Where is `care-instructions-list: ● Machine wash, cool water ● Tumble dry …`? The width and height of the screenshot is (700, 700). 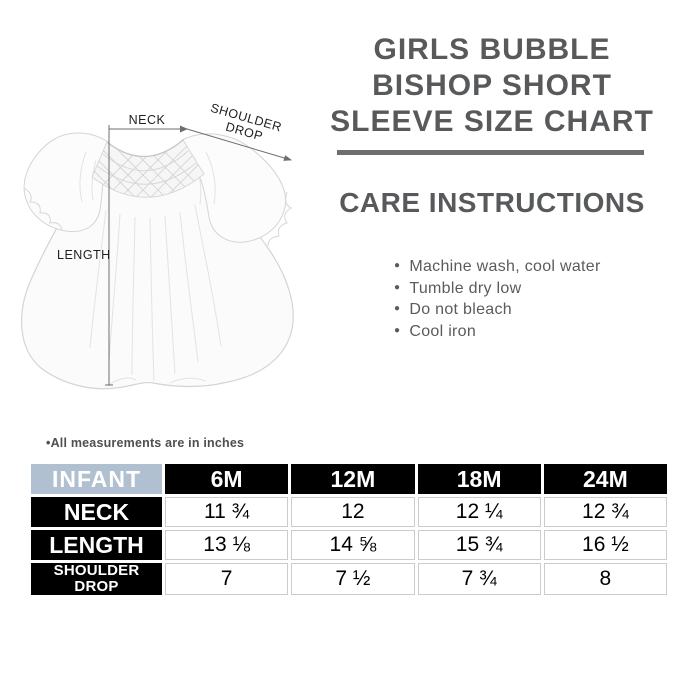
care-instructions-list: ● Machine wash, cool water ● Tumble dry … is located at coordinates (497, 299).